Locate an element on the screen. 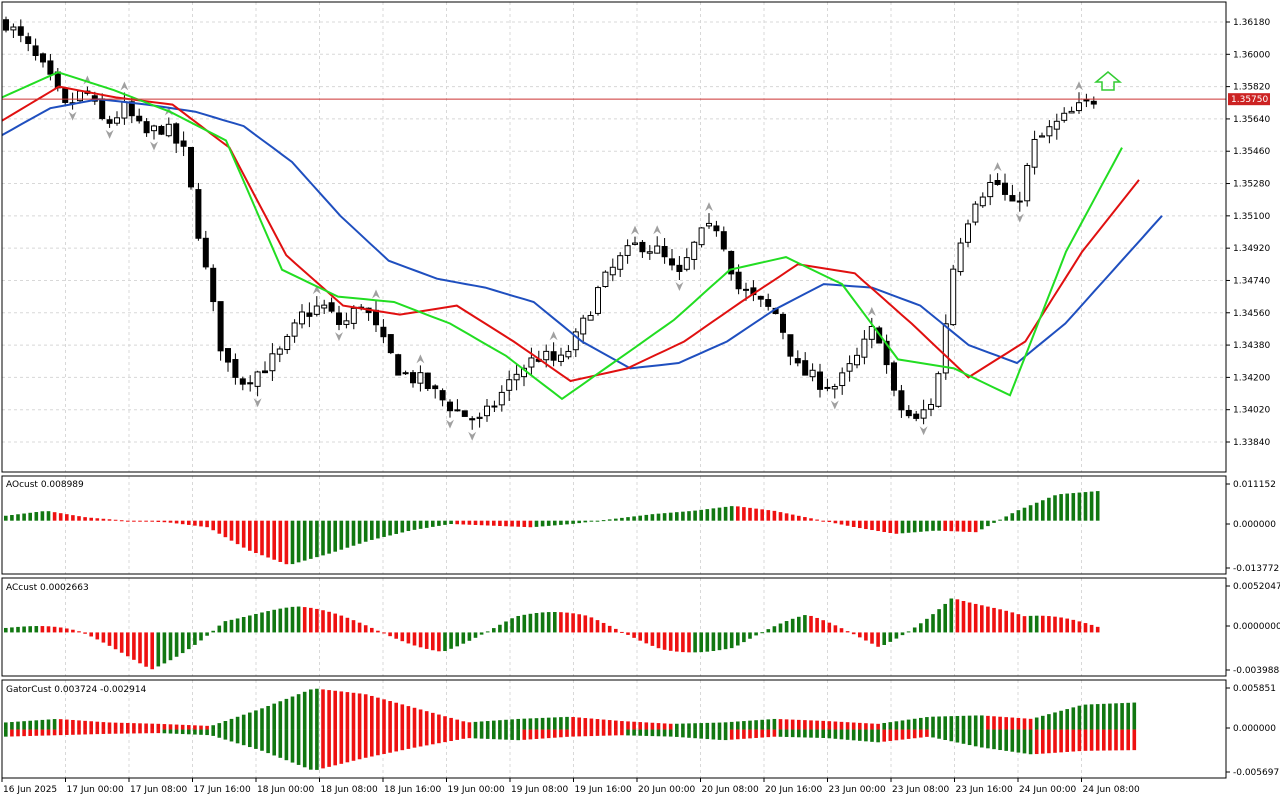 Image resolution: width=1280 pixels, height=800 pixels. ac-panel is located at coordinates (552, 634).